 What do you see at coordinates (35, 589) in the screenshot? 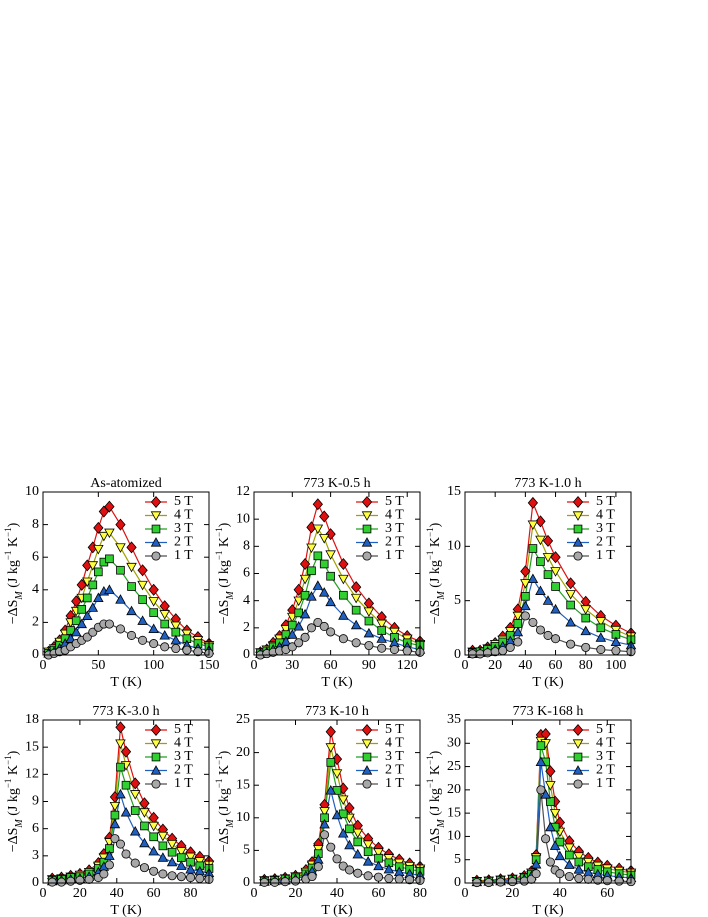
I see `y-tick-label: 4` at bounding box center [35, 589].